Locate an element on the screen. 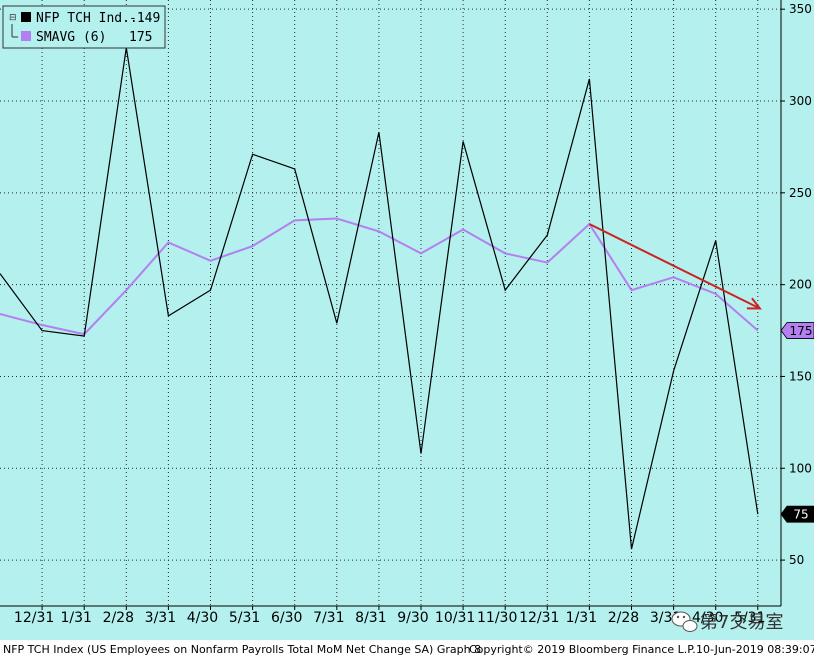 This screenshot has width=814, height=658. x-tick-label: 8/31 is located at coordinates (370, 618).